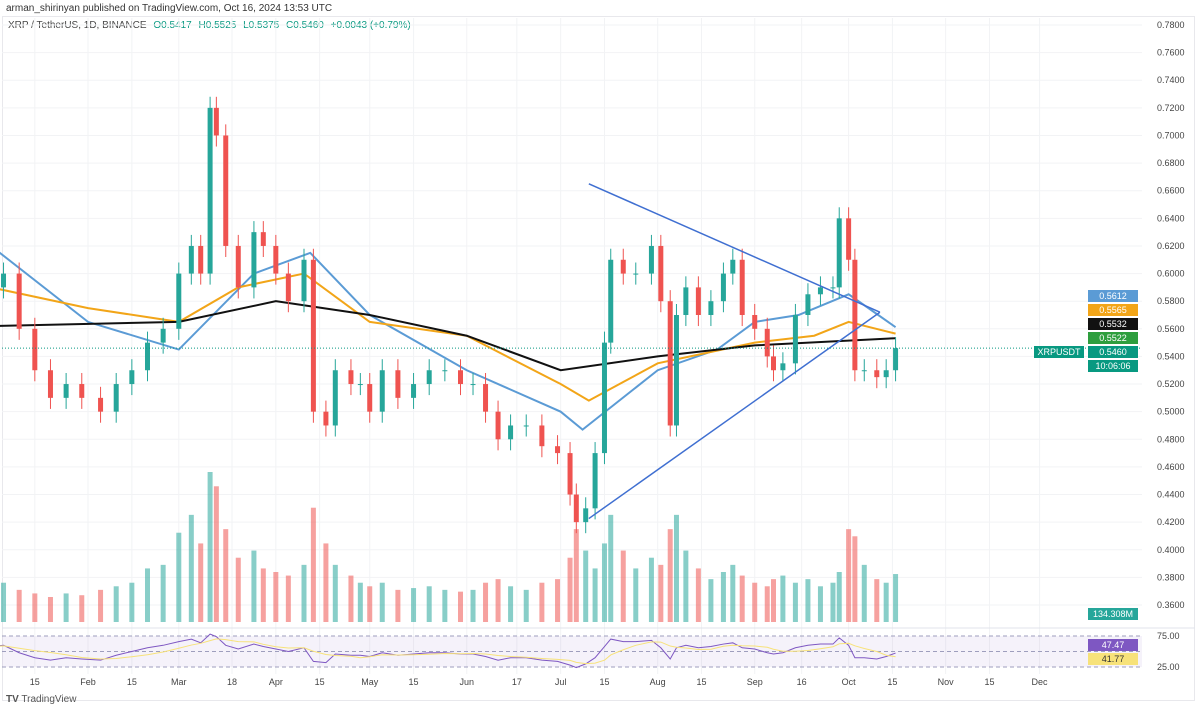 This screenshot has width=1200, height=710. I want to click on y-tick-label: 0.4800, so click(1171, 439).